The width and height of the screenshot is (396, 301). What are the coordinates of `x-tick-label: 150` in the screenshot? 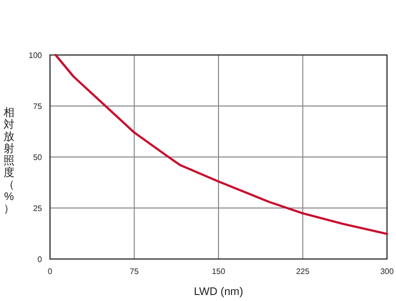 It's located at (219, 271).